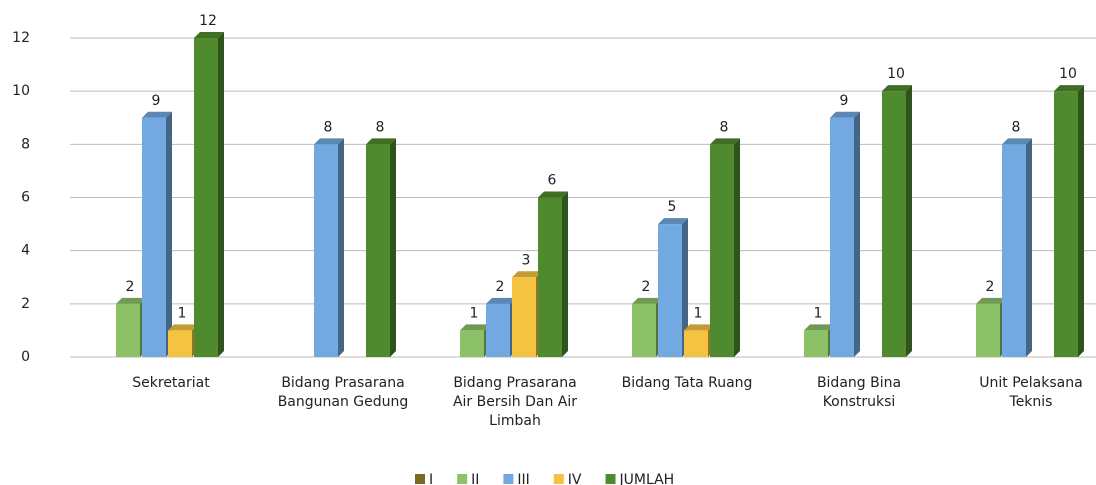  Describe the element at coordinates (431, 478) in the screenshot. I see `legend-label: I` at that location.